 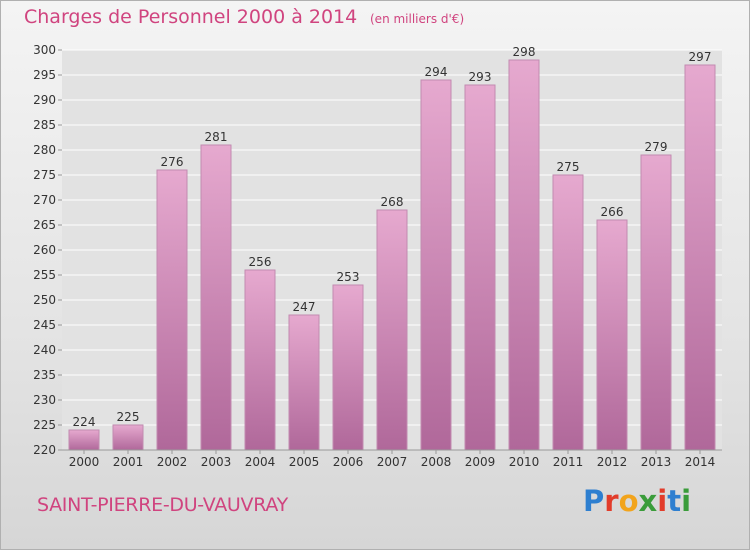 I want to click on data-label-2011: 275, so click(x=568, y=167).